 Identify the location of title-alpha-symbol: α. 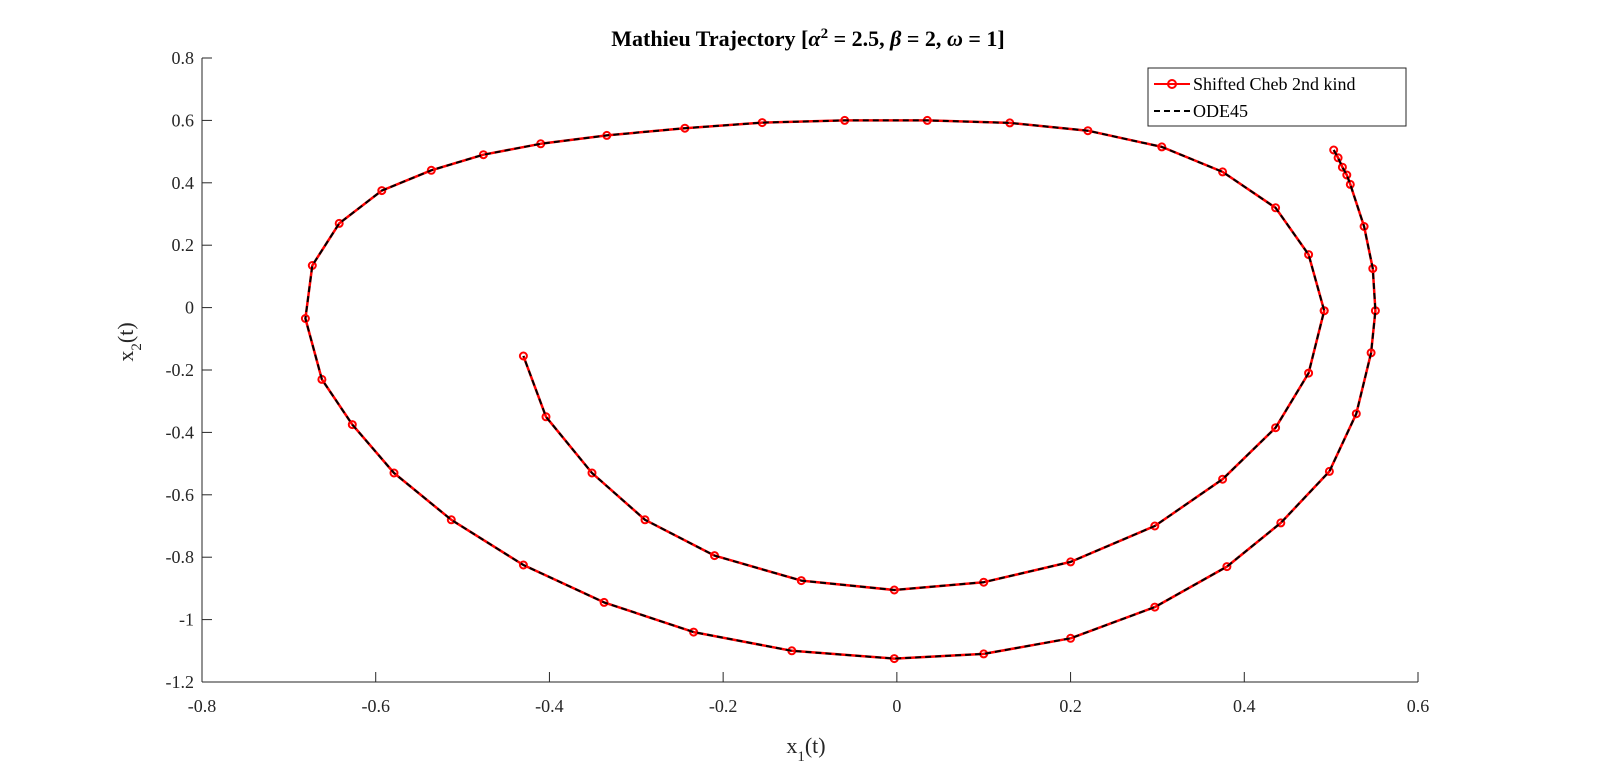
(814, 38).